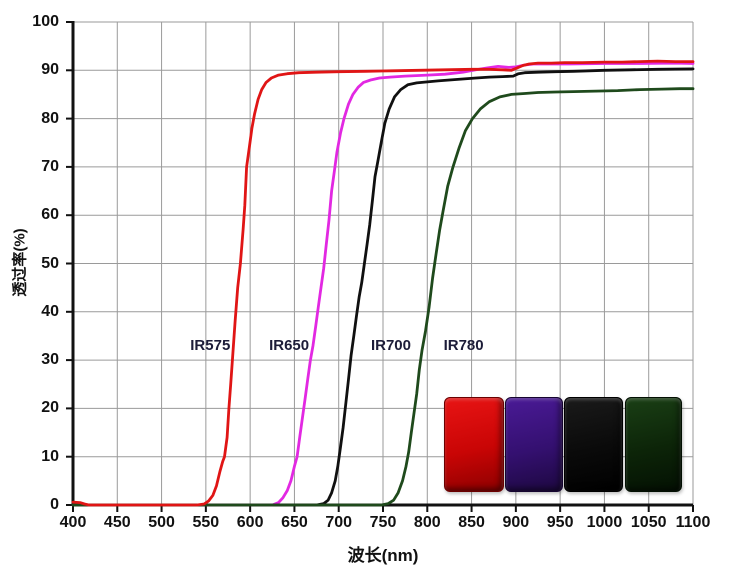  What do you see at coordinates (653, 444) in the screenshot?
I see `filter-swatch-green` at bounding box center [653, 444].